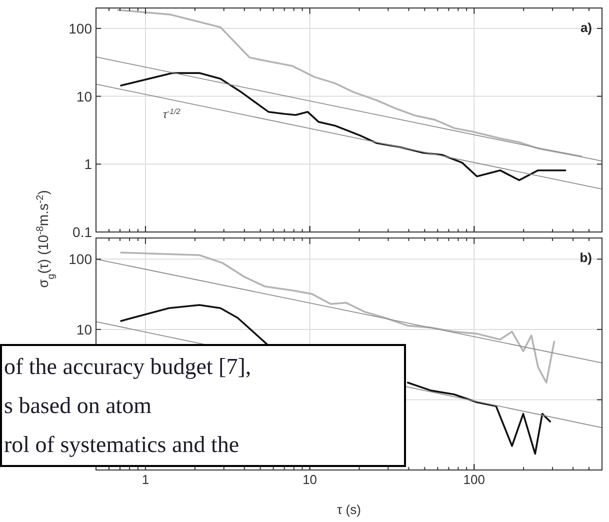 This screenshot has height=522, width=609. What do you see at coordinates (82, 232) in the screenshot?
I see `y-tick-label: 0.1` at bounding box center [82, 232].